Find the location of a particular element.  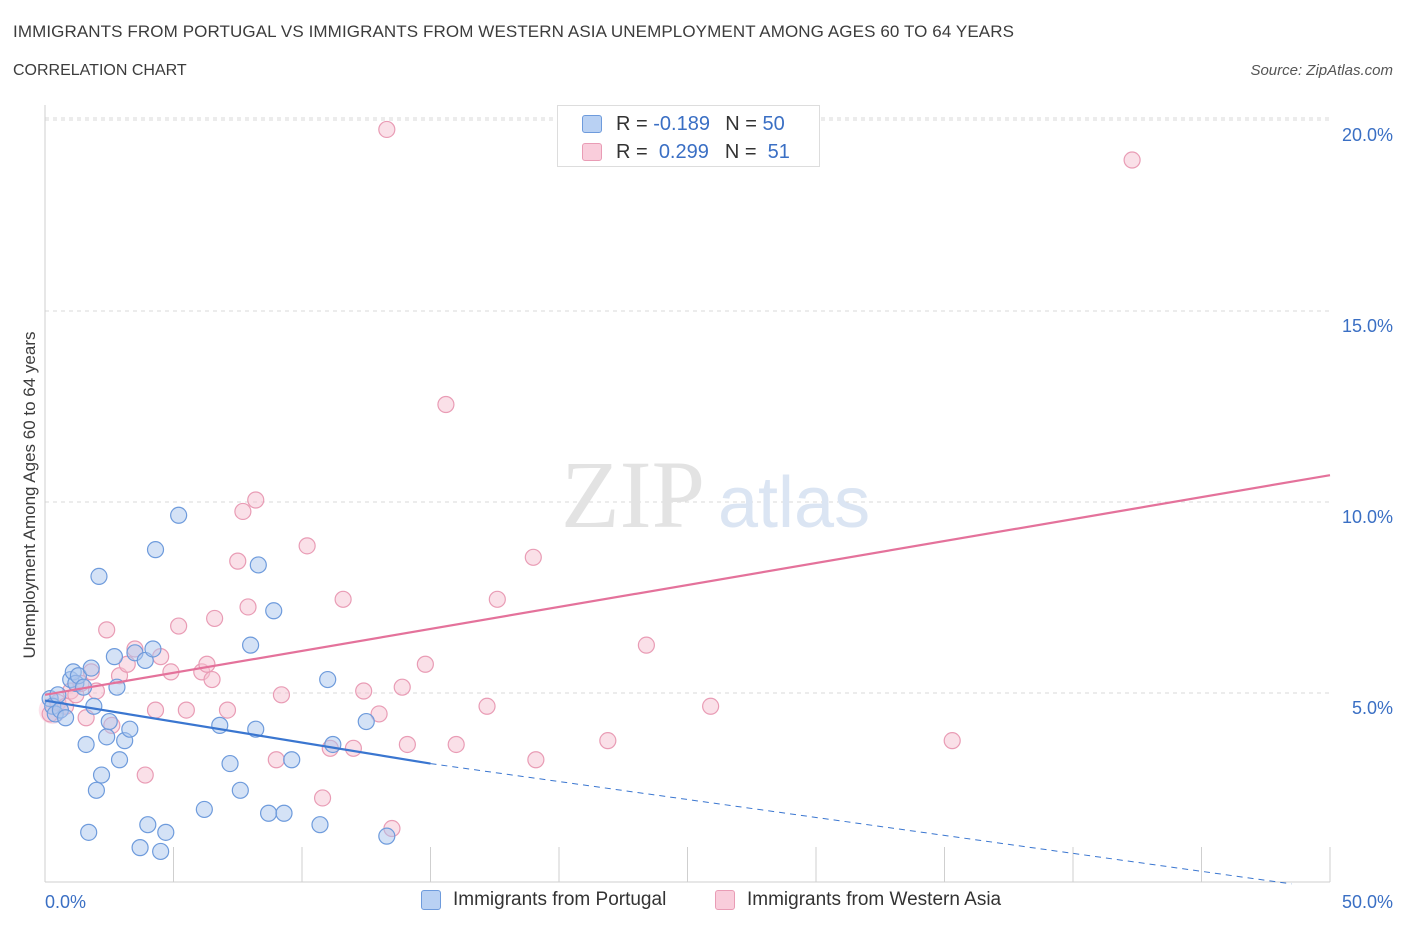

legend-label-portugal: Immigrants from Portugal is located at coordinates (560, 899).